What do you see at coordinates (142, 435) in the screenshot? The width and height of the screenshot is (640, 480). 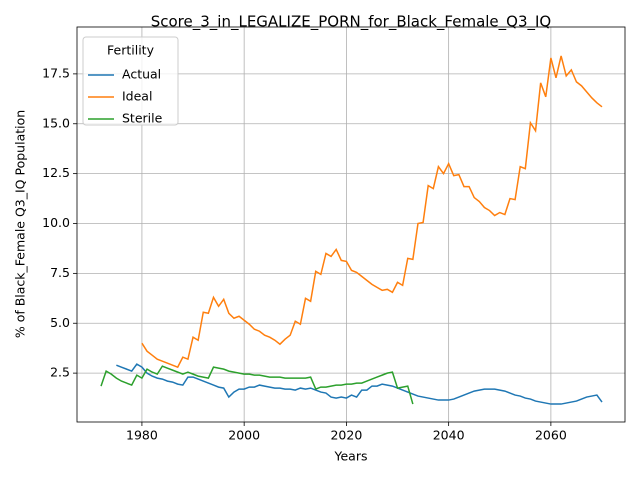 I see `x-tick-label: 1980` at bounding box center [142, 435].